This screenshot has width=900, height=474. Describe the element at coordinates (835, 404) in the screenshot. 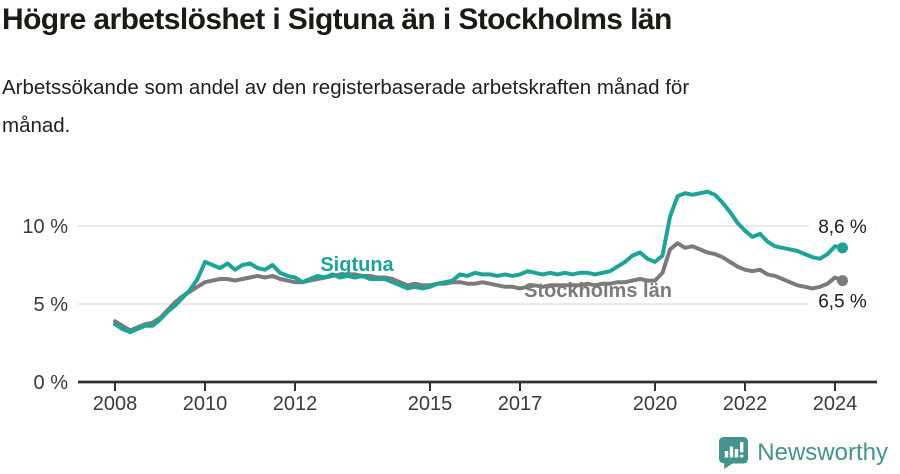

I see `x-tick-label-2024: 2024` at that location.